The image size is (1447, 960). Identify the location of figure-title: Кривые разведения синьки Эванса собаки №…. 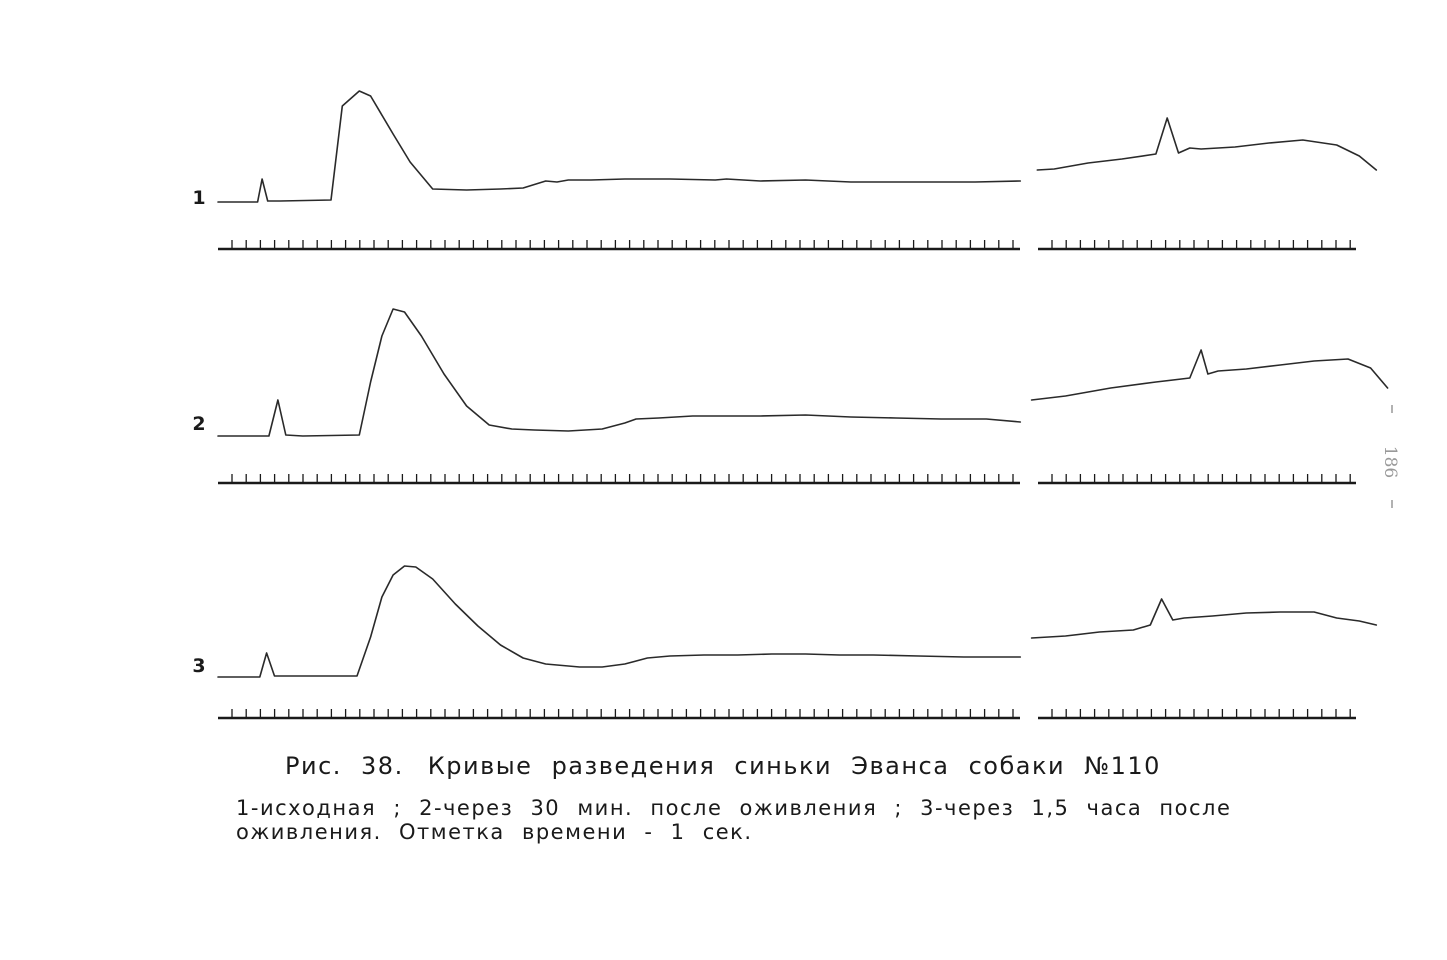
(794, 766).